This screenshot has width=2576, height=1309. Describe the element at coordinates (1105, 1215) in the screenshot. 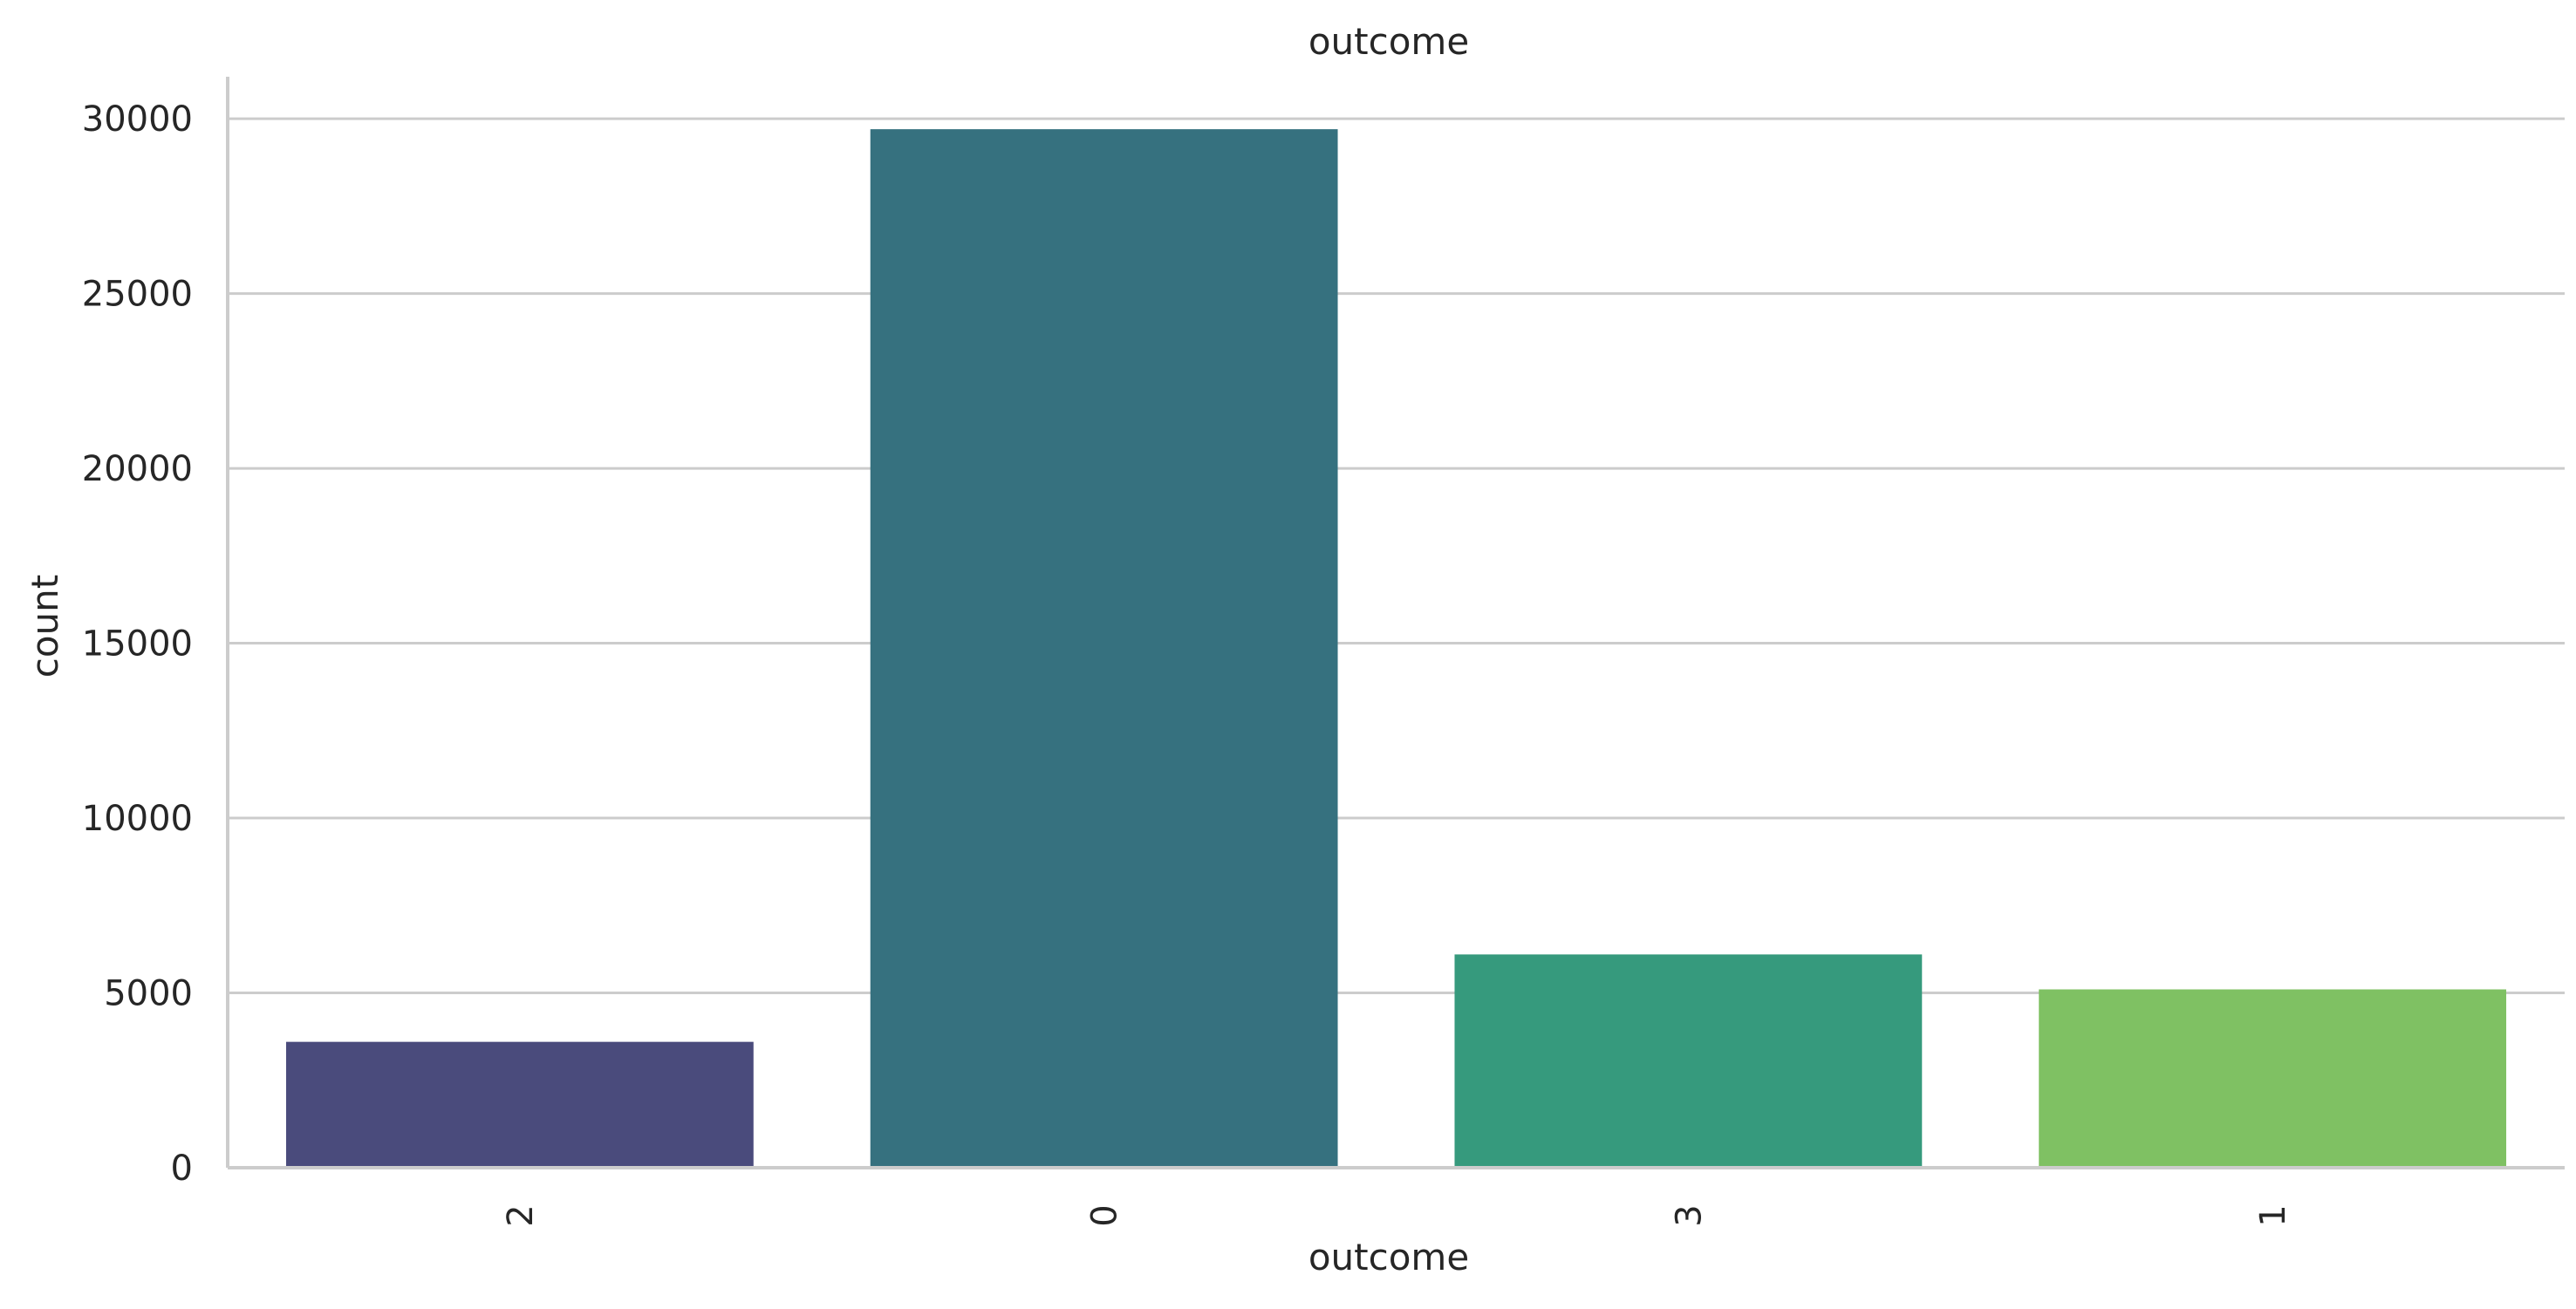

I see `x-tick-label: 0` at that location.